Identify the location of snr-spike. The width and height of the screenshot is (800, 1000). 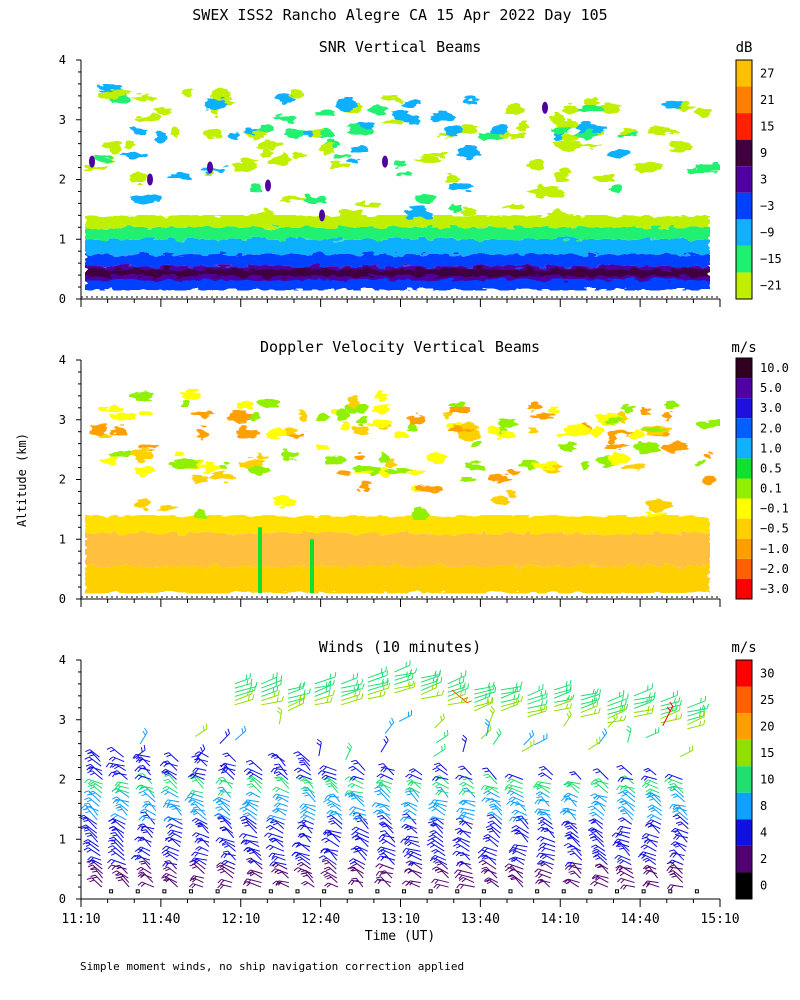
(210, 167).